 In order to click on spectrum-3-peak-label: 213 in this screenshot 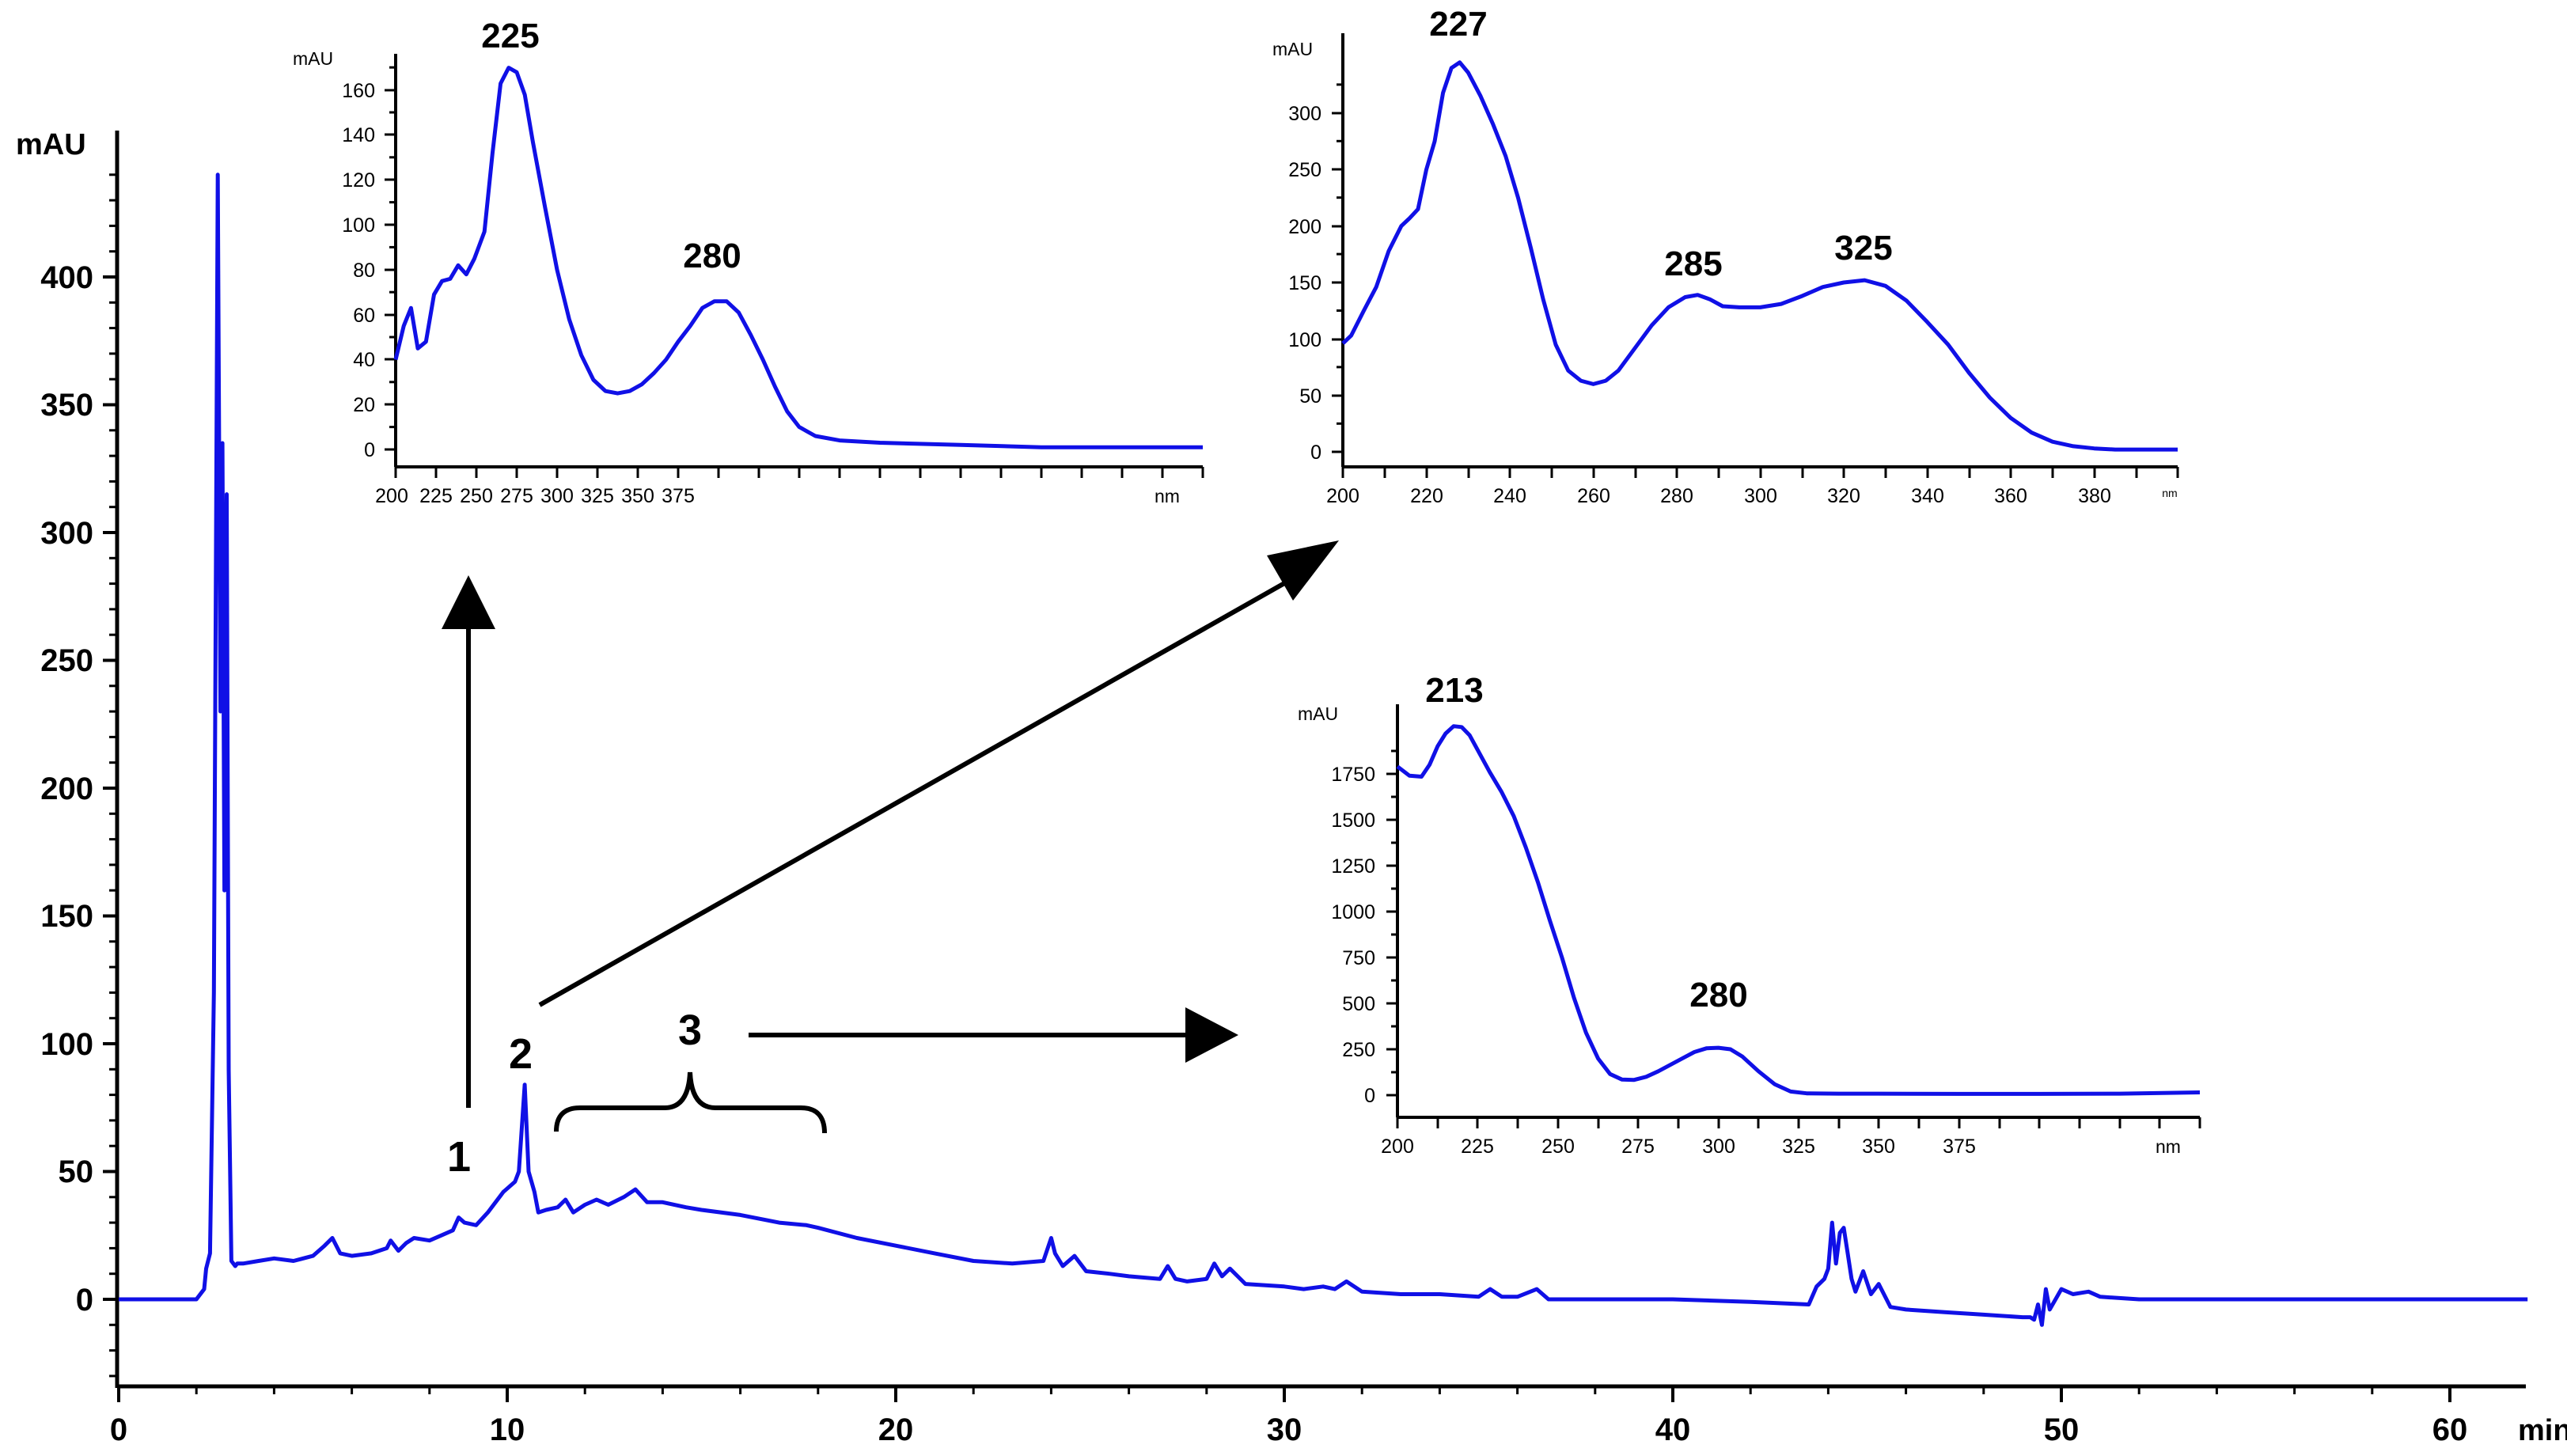, I will do `click(1454, 690)`.